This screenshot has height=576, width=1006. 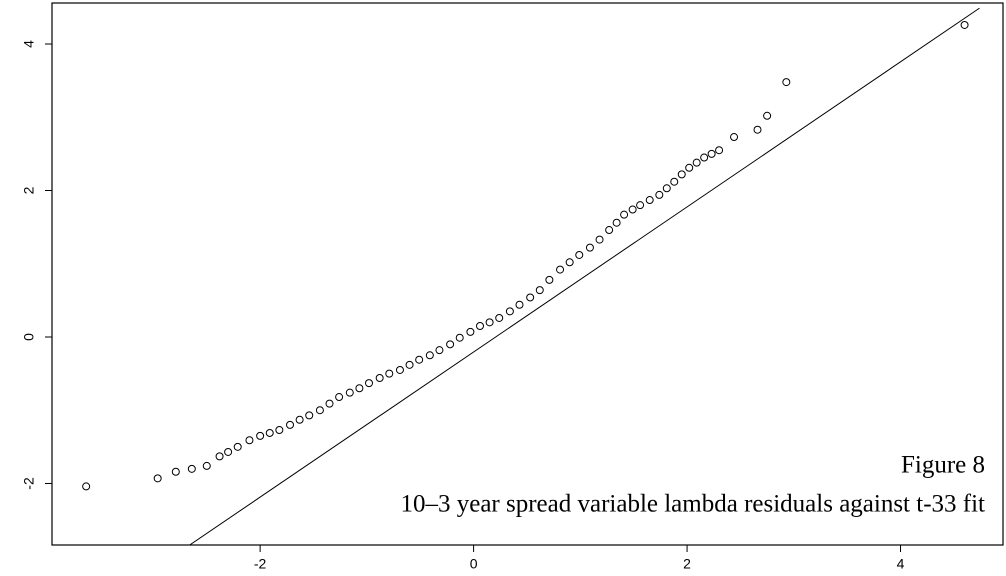 What do you see at coordinates (29, 190) in the screenshot?
I see `y-tick-label: 2` at bounding box center [29, 190].